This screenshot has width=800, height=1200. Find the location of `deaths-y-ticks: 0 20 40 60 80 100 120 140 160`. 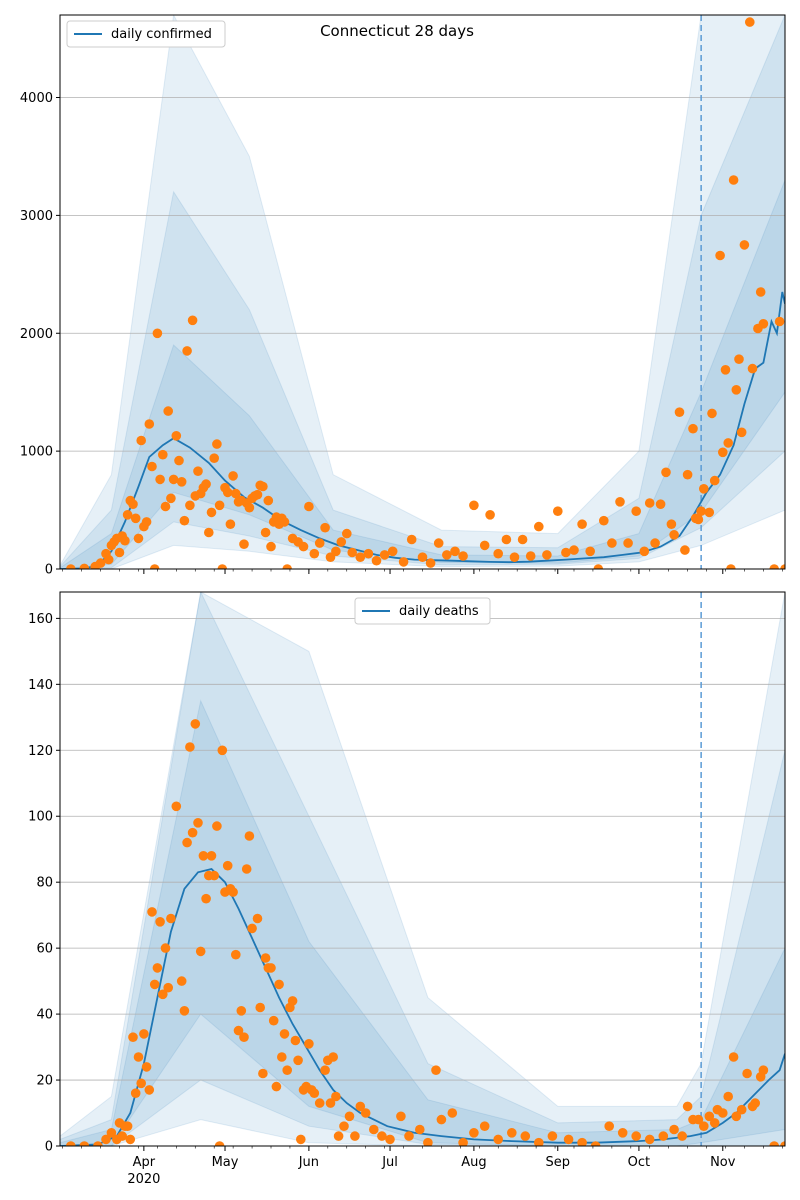

deaths-y-ticks: 0 20 40 60 80 100 120 140 160 is located at coordinates (44, 883).